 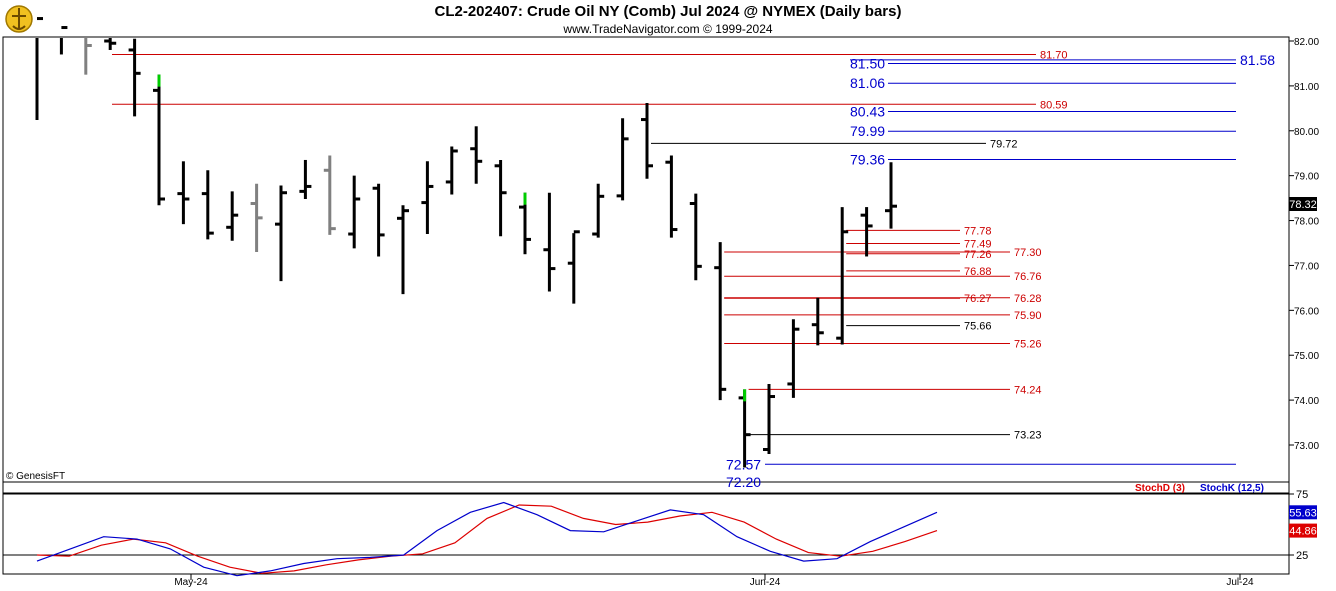 I want to click on stochK-legend: StochK (12,5), so click(x=1232, y=488).